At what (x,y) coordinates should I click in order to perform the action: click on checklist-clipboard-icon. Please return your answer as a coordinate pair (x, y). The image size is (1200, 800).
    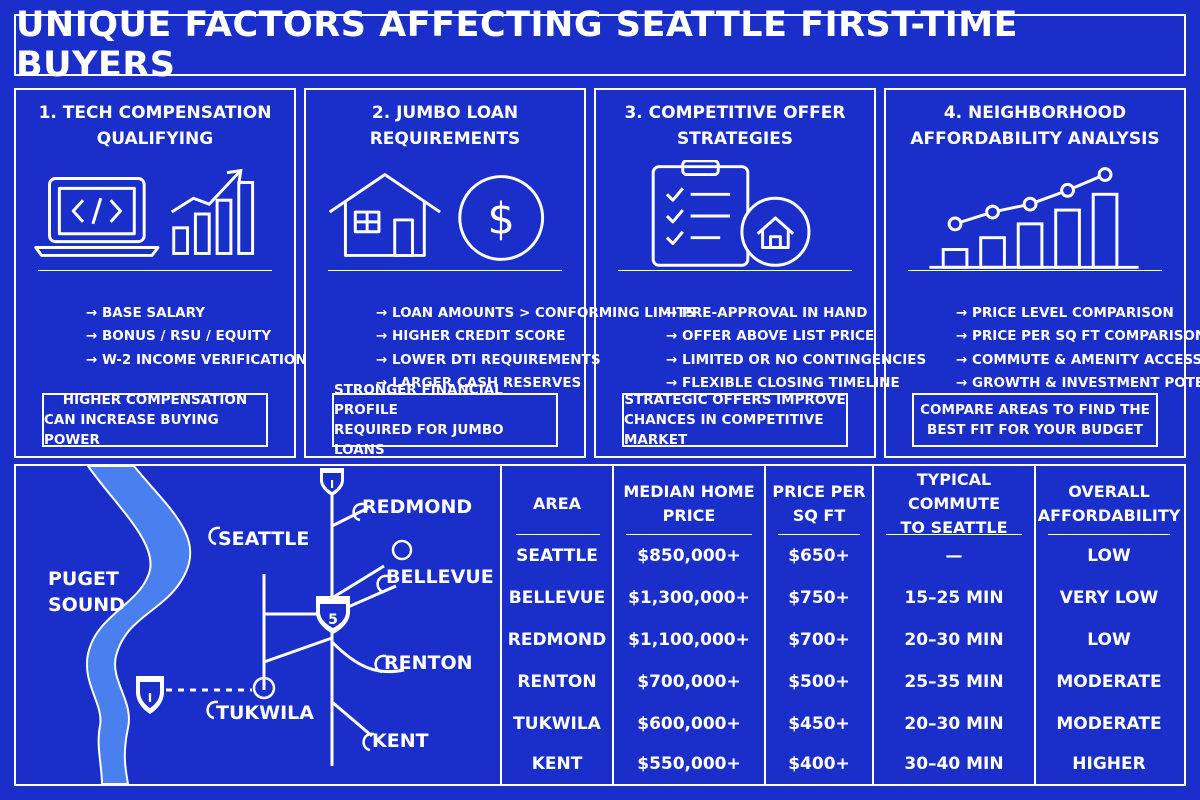
    Looking at the image, I should click on (700, 213).